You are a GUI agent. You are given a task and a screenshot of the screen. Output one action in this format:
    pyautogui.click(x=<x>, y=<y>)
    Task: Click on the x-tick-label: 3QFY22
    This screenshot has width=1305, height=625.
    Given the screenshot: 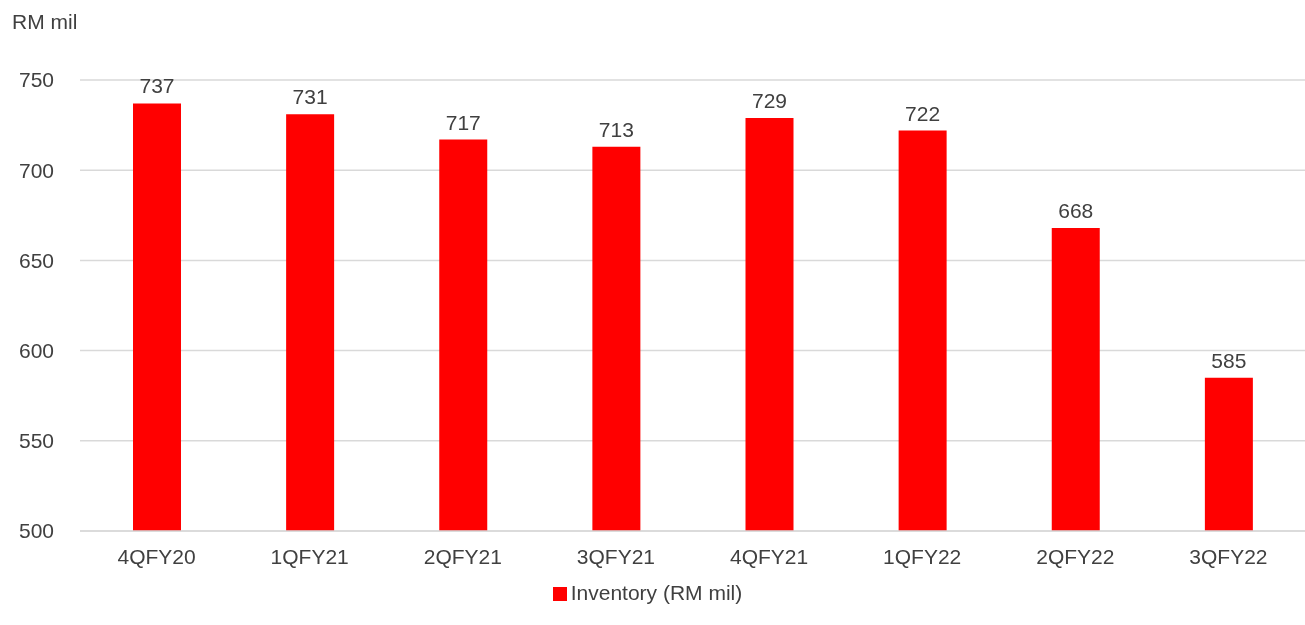 What is the action you would take?
    pyautogui.click(x=1228, y=556)
    